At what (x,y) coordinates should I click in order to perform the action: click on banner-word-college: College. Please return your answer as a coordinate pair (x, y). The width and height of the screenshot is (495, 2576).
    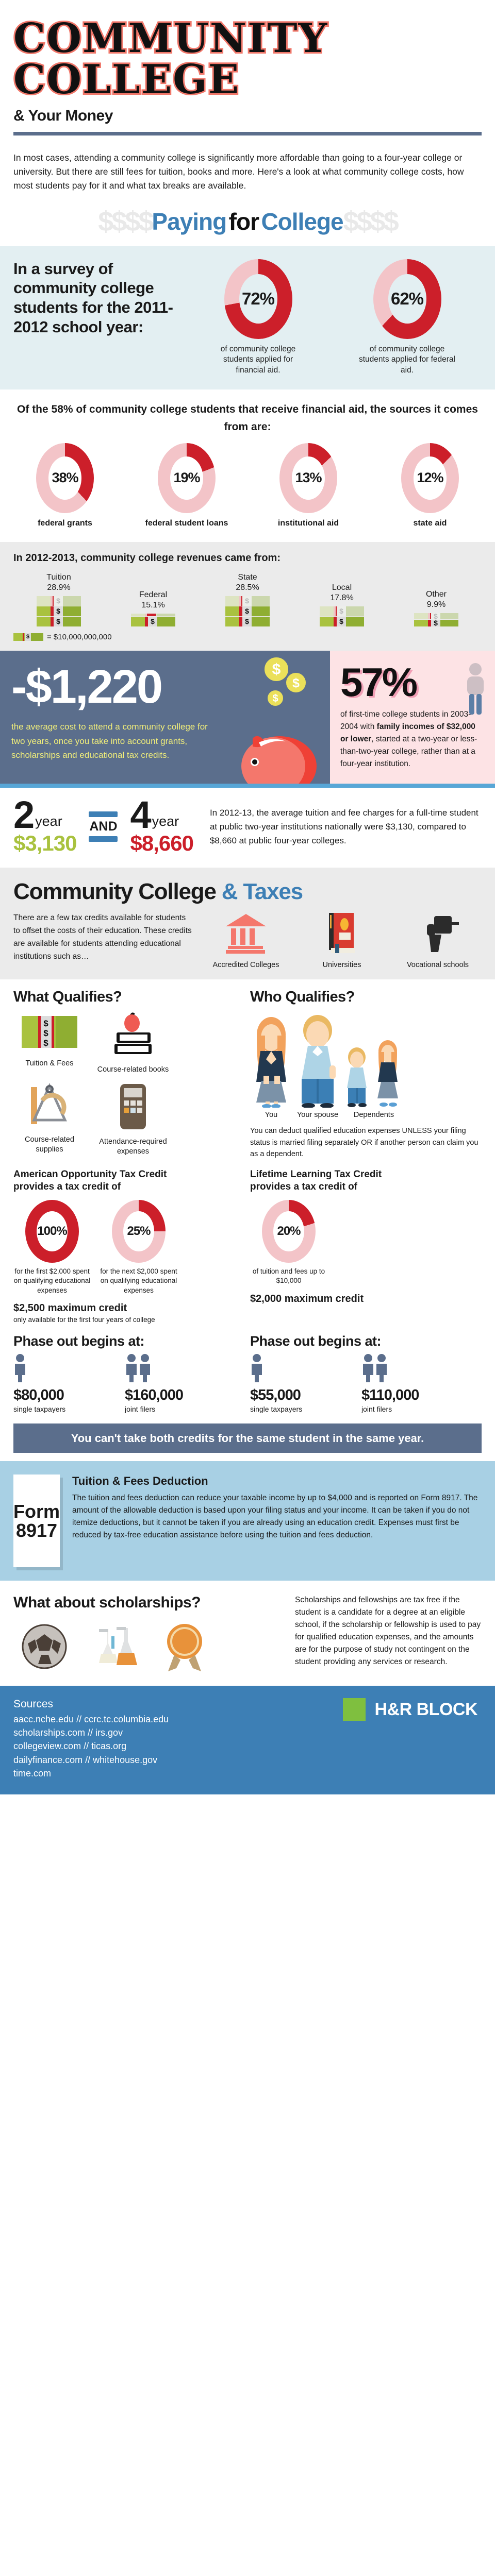
    Looking at the image, I should click on (302, 221).